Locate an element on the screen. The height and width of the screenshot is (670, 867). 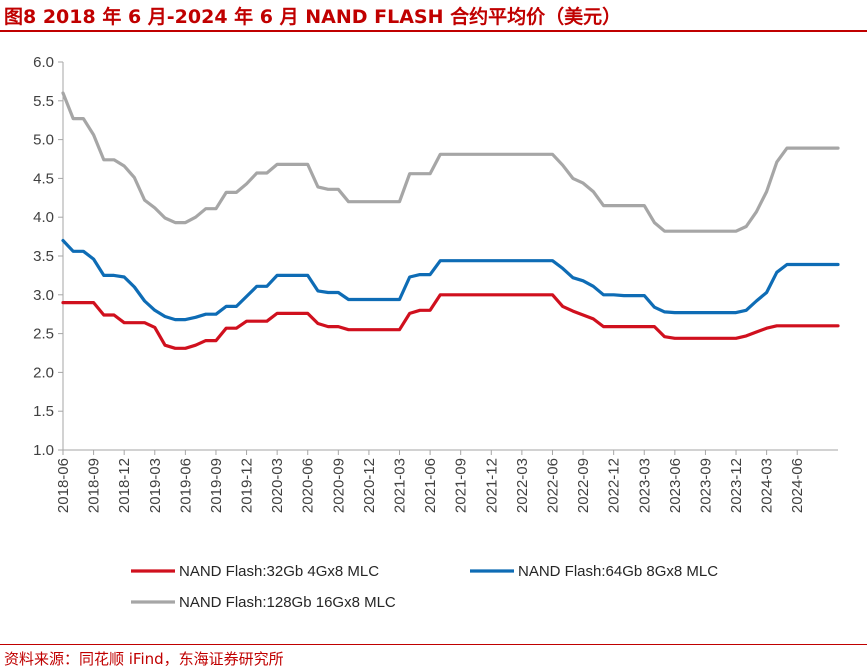
x-tick-label: 2024-03 is located at coordinates (767, 485).